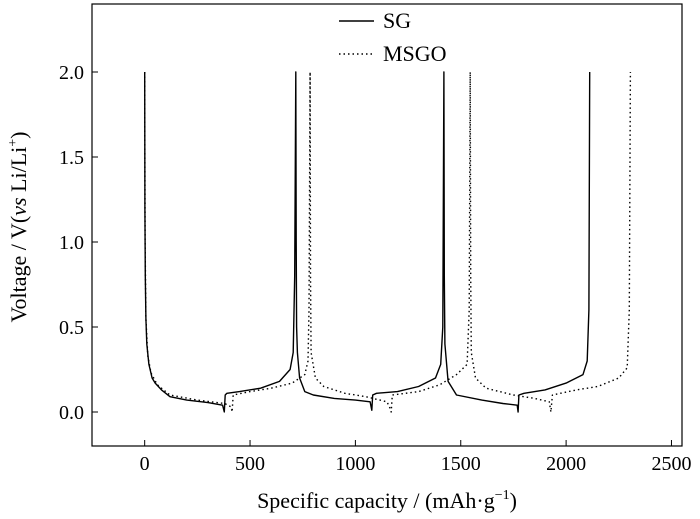 The height and width of the screenshot is (519, 700). Describe the element at coordinates (13, 143) in the screenshot. I see `y-axis-title-sup: +` at that location.